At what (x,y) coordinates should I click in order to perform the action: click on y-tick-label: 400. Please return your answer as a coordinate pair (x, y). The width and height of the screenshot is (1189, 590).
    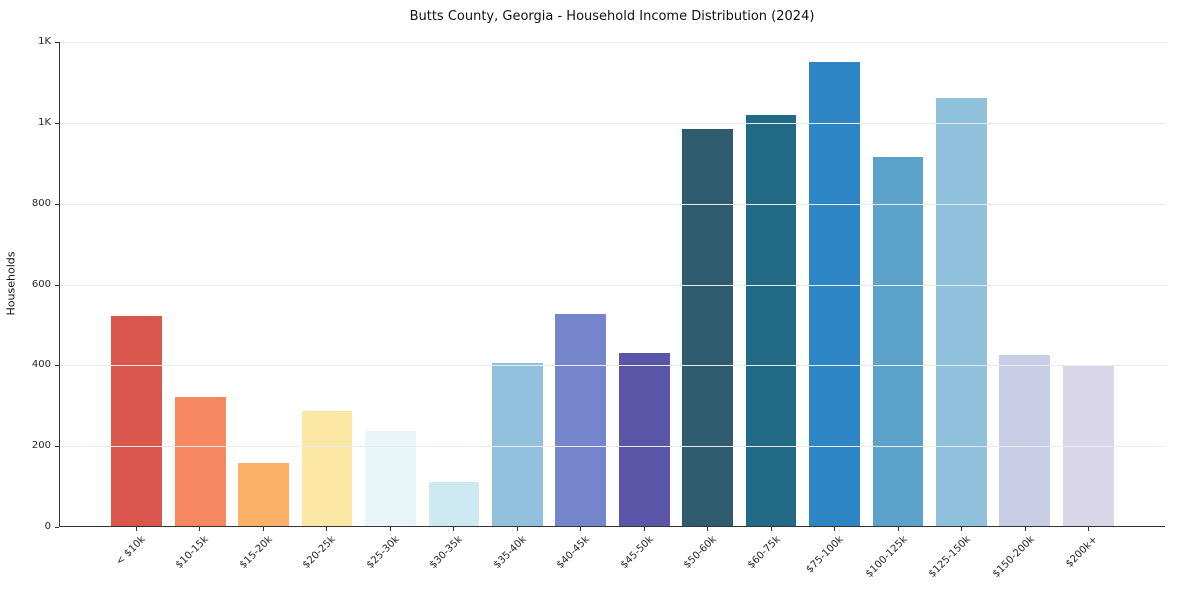
    Looking at the image, I should click on (41, 365).